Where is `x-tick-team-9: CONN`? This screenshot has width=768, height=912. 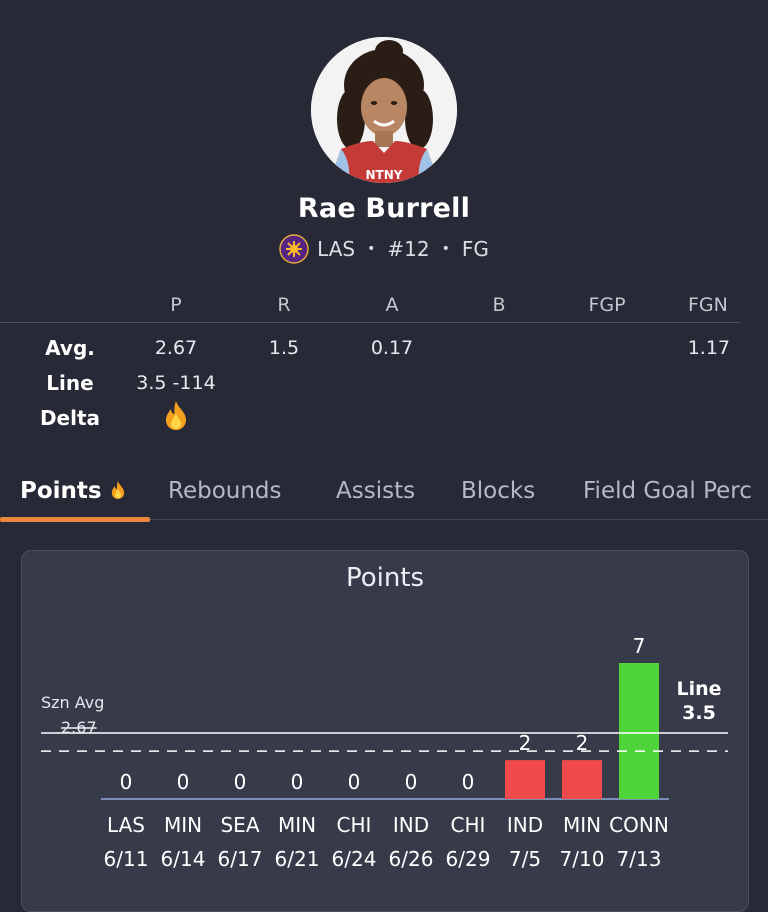 x-tick-team-9: CONN is located at coordinates (639, 825).